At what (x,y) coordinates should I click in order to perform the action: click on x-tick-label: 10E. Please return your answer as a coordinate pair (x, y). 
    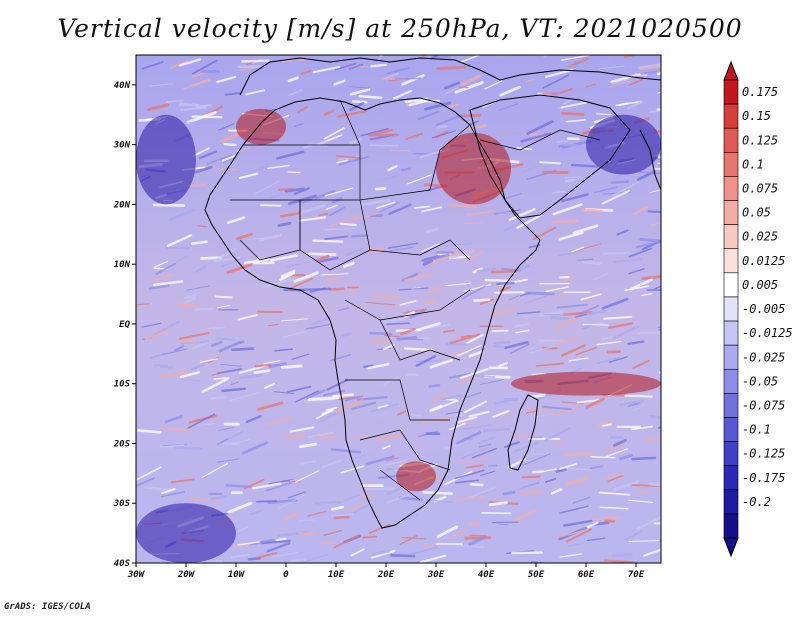
    Looking at the image, I should click on (336, 575).